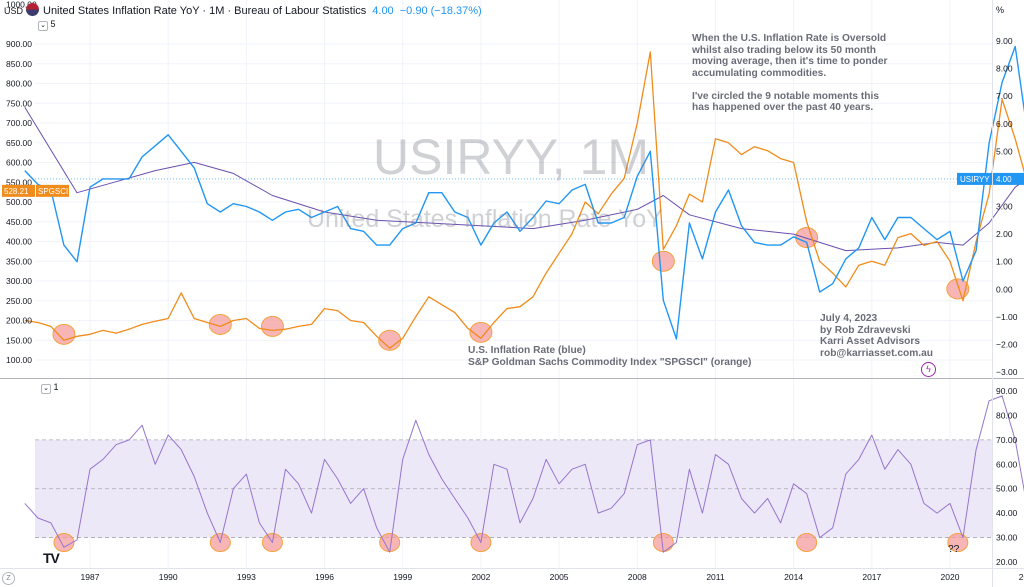  What do you see at coordinates (35, 190) in the screenshot?
I see `spgsci-value-tag: 528.21 SPGSCI` at bounding box center [35, 190].